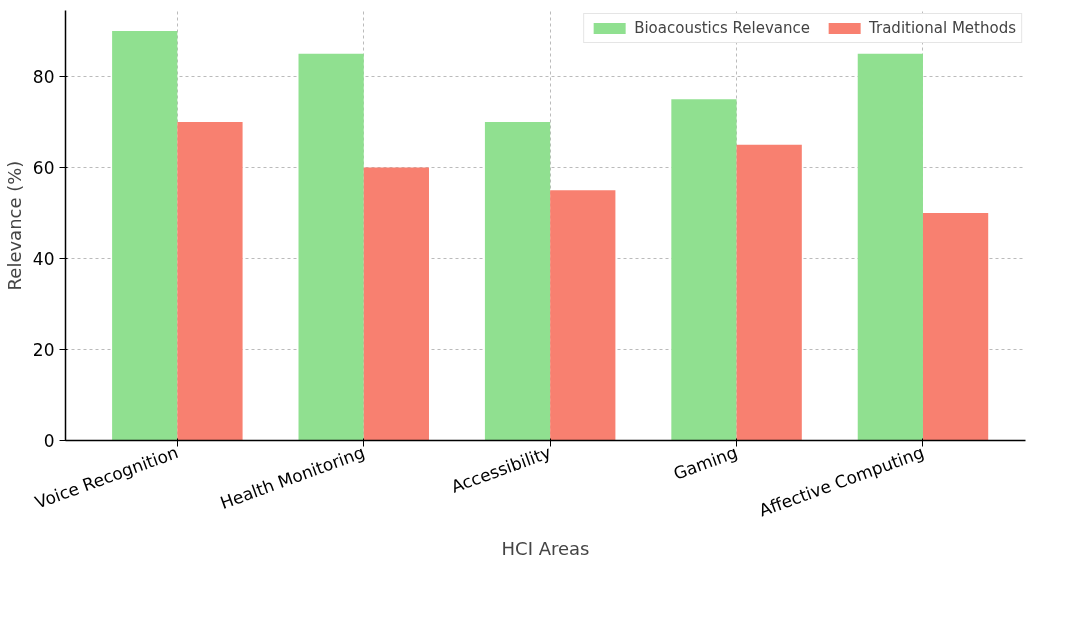 Image resolution: width=1065 pixels, height=638 pixels. Describe the element at coordinates (722, 28) in the screenshot. I see `legend-label: Bioacoustics Relevance` at that location.